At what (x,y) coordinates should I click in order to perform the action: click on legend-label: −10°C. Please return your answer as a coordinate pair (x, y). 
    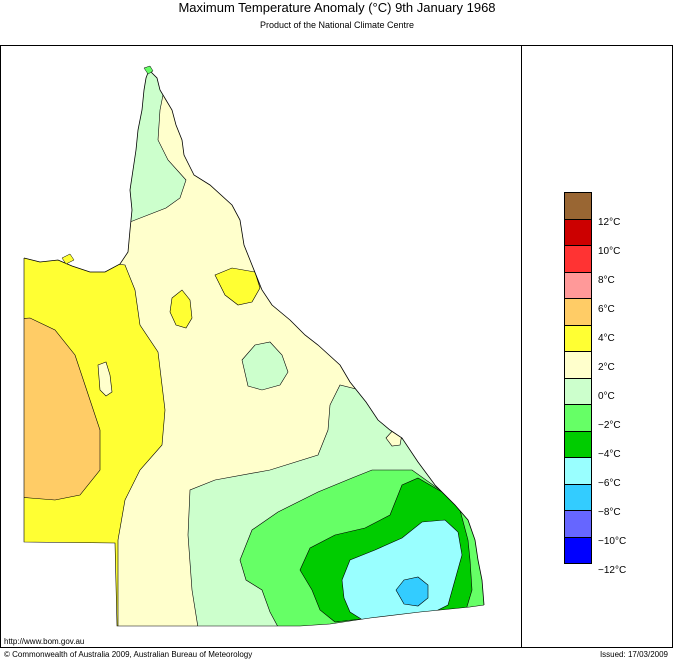
    Looking at the image, I should click on (612, 541).